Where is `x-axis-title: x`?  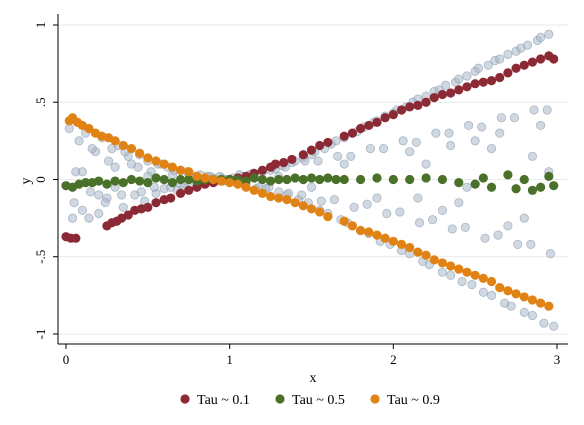
x-axis-title: x is located at coordinates (313, 378).